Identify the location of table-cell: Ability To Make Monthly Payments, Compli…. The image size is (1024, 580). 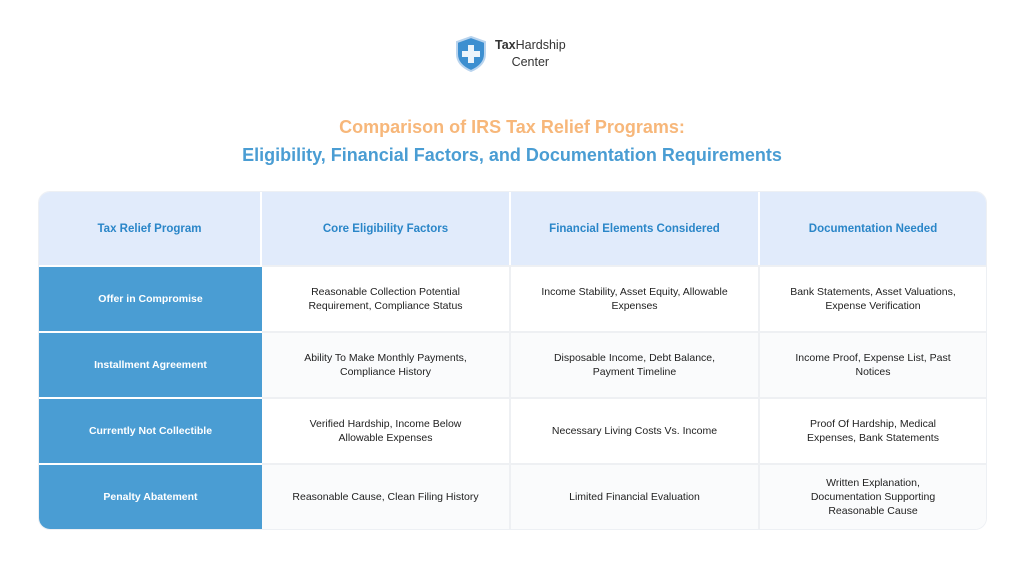
(386, 364).